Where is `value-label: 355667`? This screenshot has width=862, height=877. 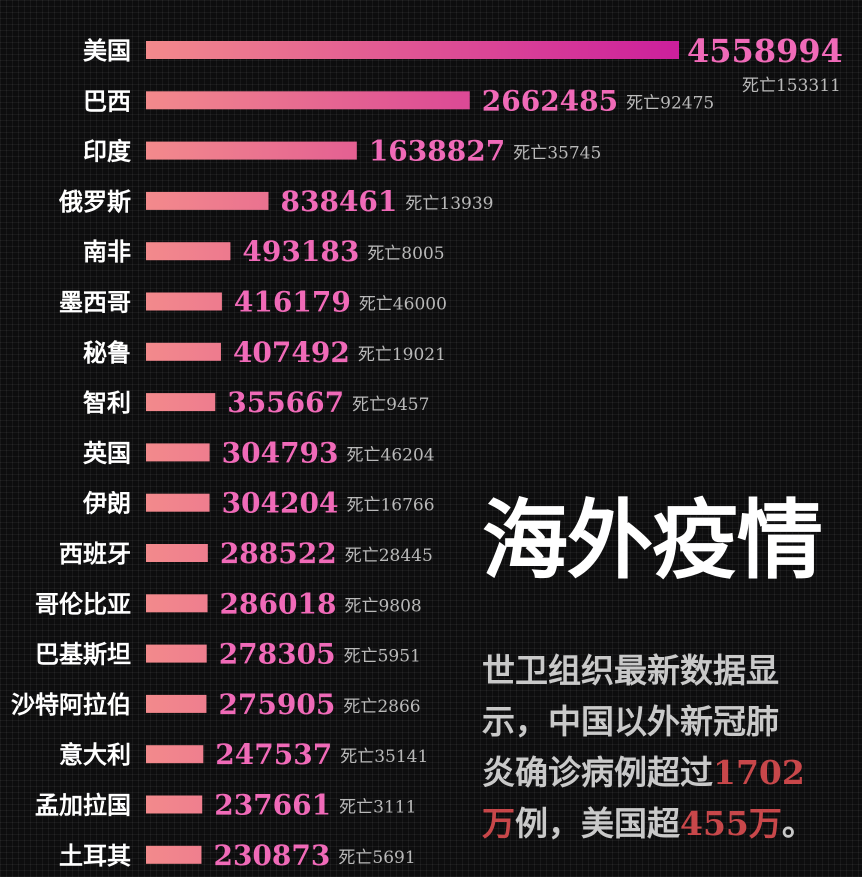 value-label: 355667 is located at coordinates (285, 402).